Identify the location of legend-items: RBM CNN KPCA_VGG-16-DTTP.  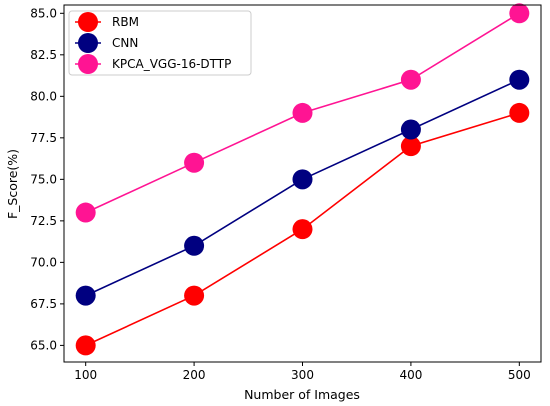
(153, 43).